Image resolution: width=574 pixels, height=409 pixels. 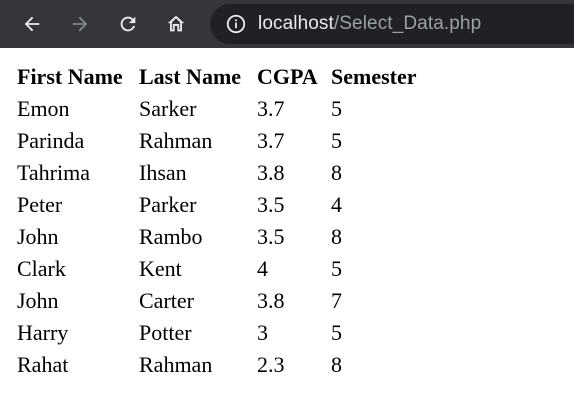 What do you see at coordinates (43, 108) in the screenshot?
I see `cell-first-name: Emon` at bounding box center [43, 108].